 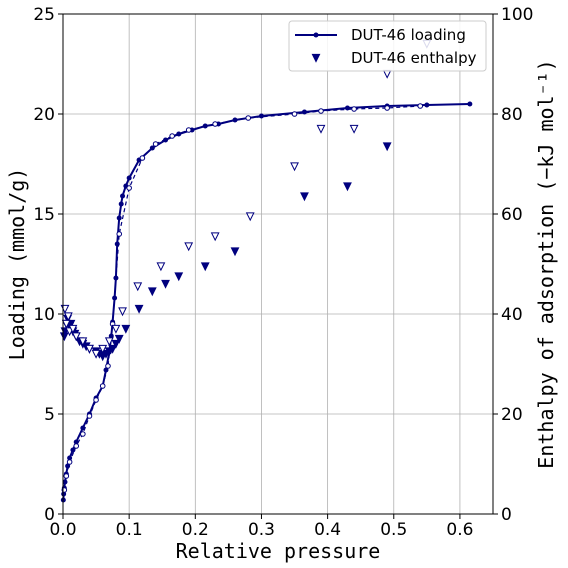 What do you see at coordinates (195, 530) in the screenshot?
I see `x-tick-label: 0.2` at bounding box center [195, 530].